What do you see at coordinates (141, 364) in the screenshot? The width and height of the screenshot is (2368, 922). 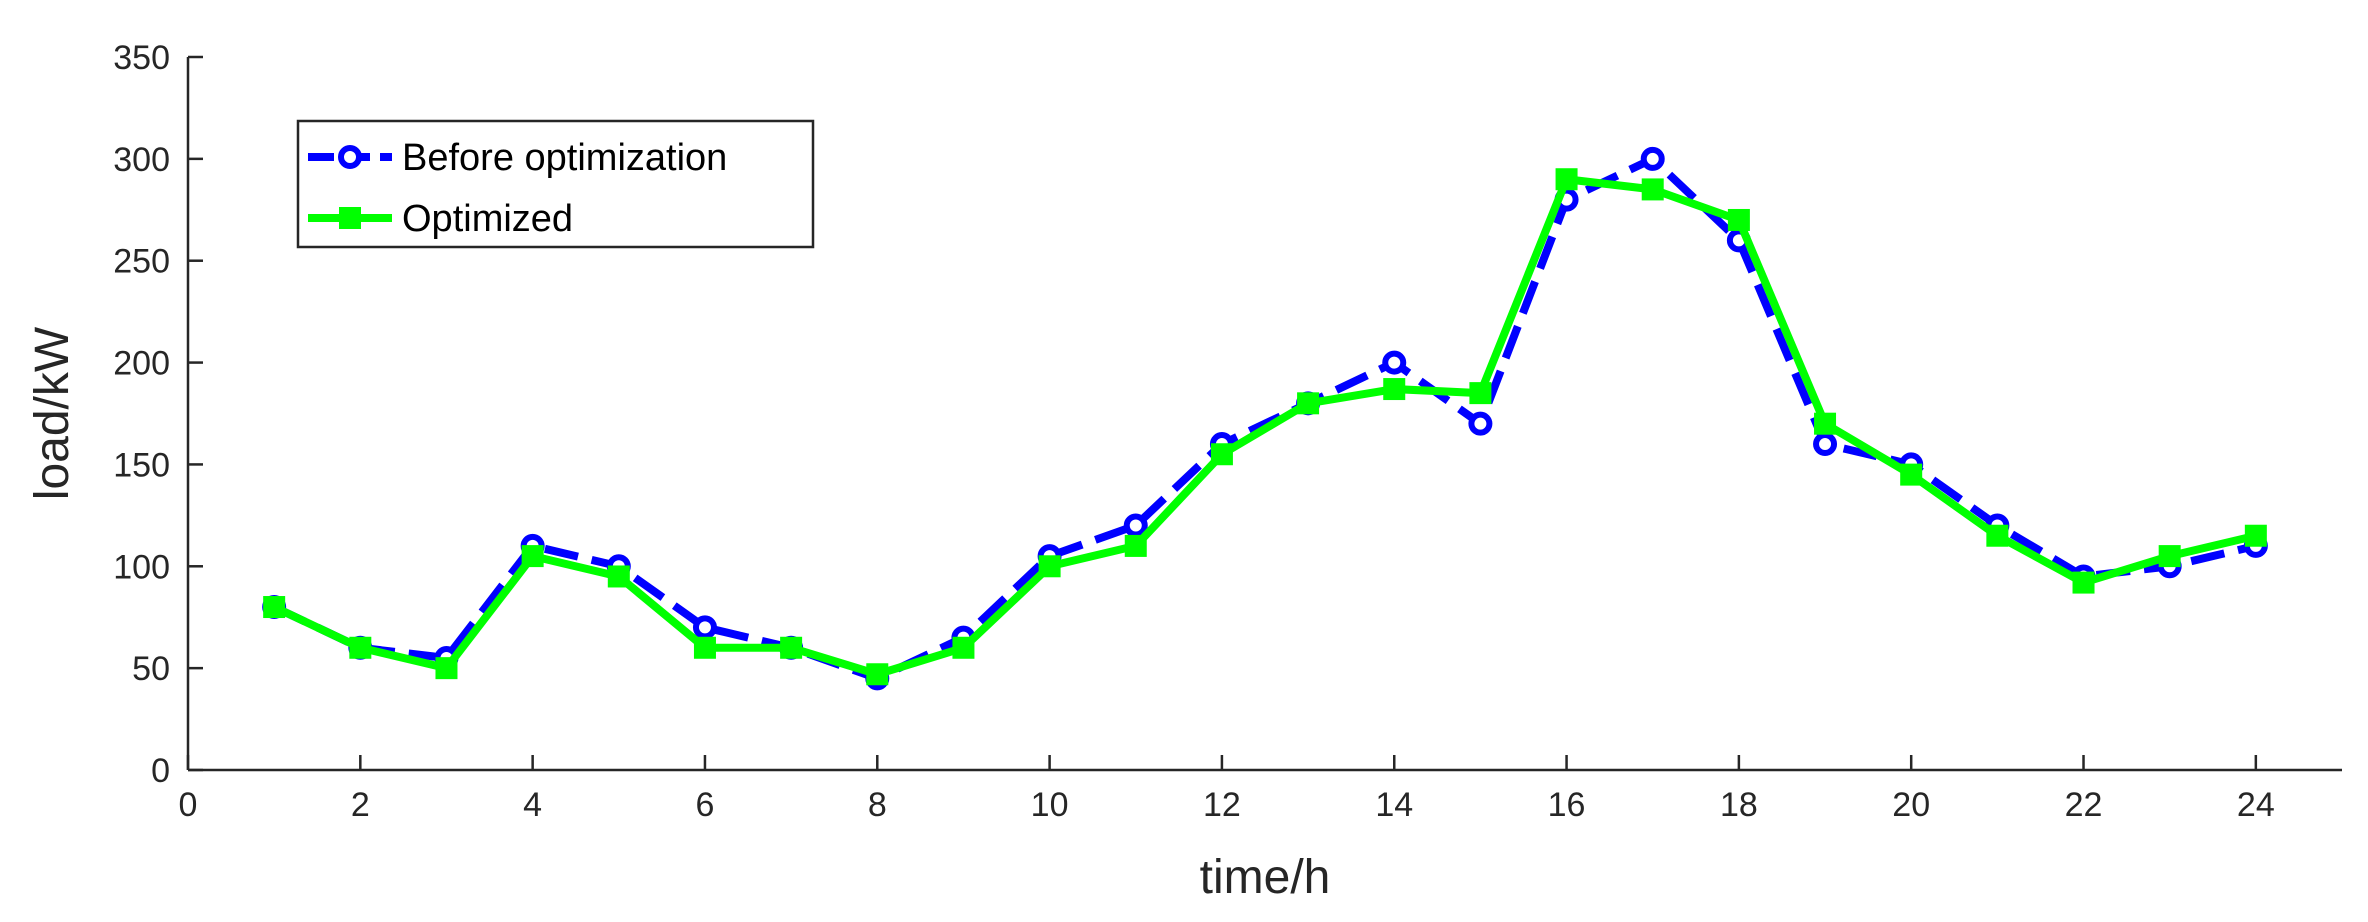 I see `y-tick-label: 200` at bounding box center [141, 364].